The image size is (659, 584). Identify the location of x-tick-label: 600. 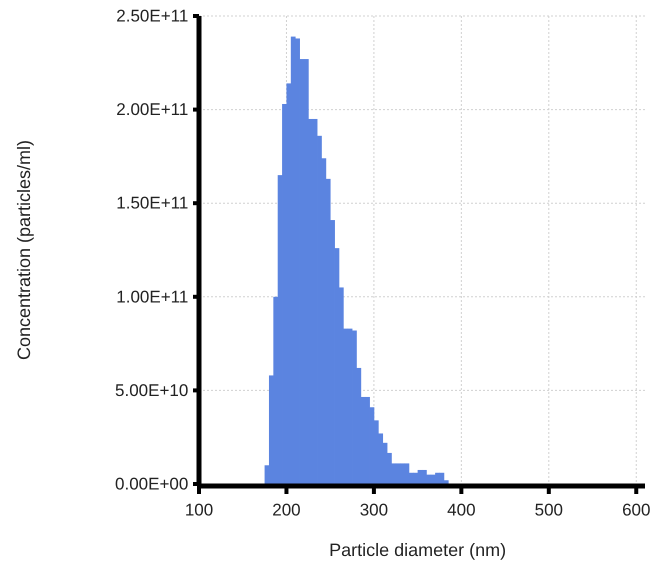
(636, 510).